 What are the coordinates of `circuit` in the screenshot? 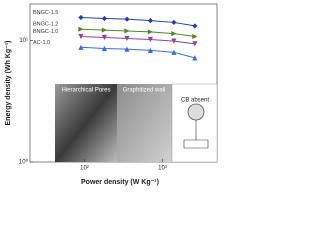 It's located at (196, 134).